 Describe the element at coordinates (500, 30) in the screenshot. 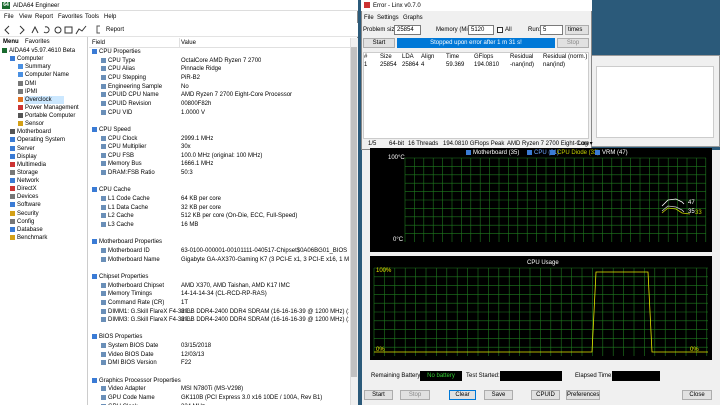

I see `checkbox` at that location.